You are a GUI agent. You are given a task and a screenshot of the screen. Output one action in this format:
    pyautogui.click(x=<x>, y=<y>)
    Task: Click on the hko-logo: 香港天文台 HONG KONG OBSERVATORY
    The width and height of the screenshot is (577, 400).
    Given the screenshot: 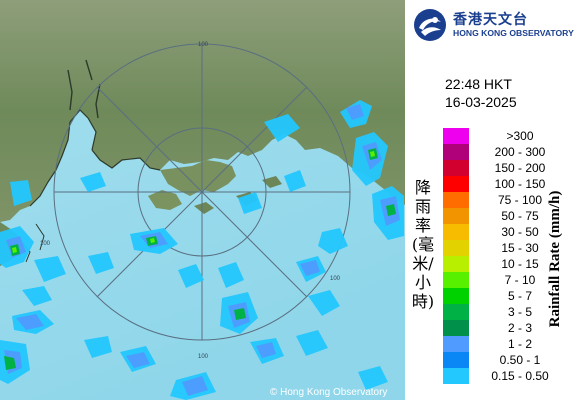 What is the action you would take?
    pyautogui.click(x=494, y=24)
    